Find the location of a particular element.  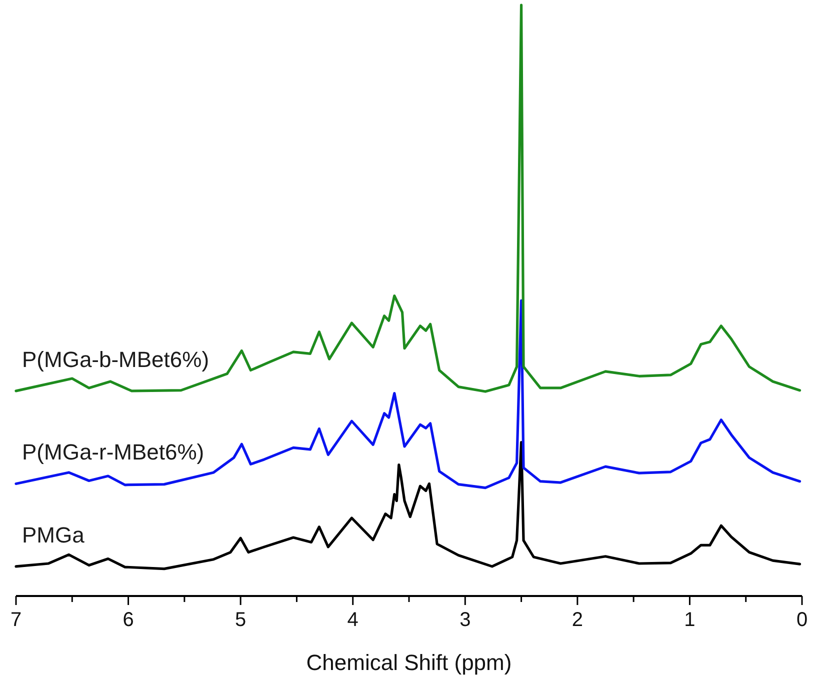

x-axis-title: Chemical Shift (ppm) is located at coordinates (409, 662).